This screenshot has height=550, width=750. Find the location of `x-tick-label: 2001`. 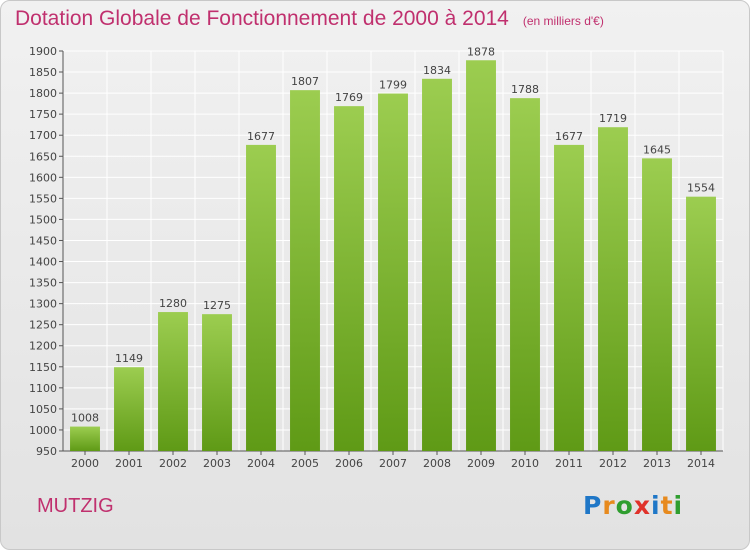

x-tick-label: 2001 is located at coordinates (129, 463).